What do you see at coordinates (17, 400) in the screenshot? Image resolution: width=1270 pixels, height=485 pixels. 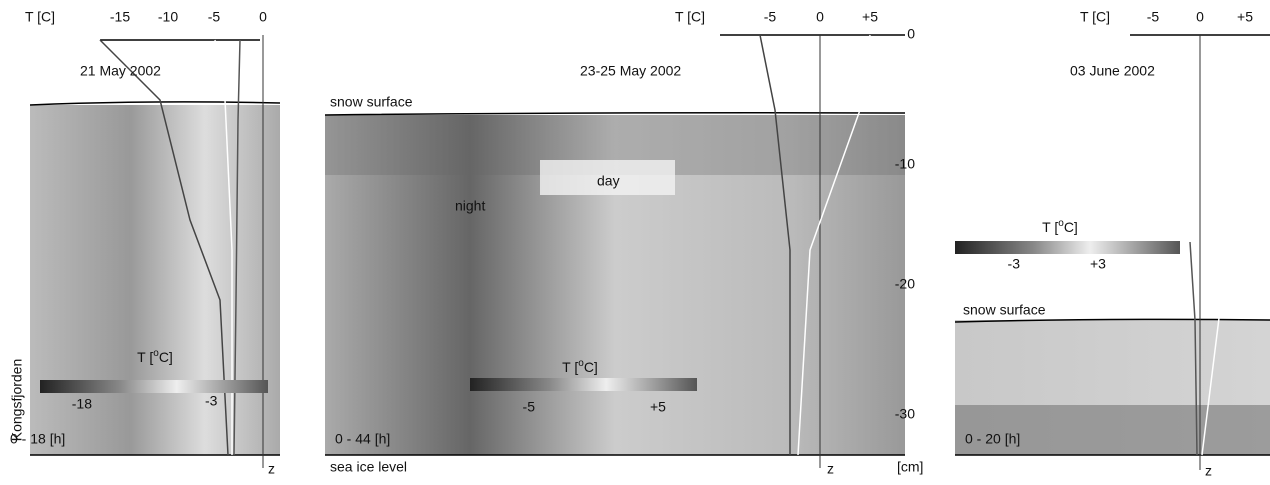 I see `location: Kongsfjorden` at bounding box center [17, 400].